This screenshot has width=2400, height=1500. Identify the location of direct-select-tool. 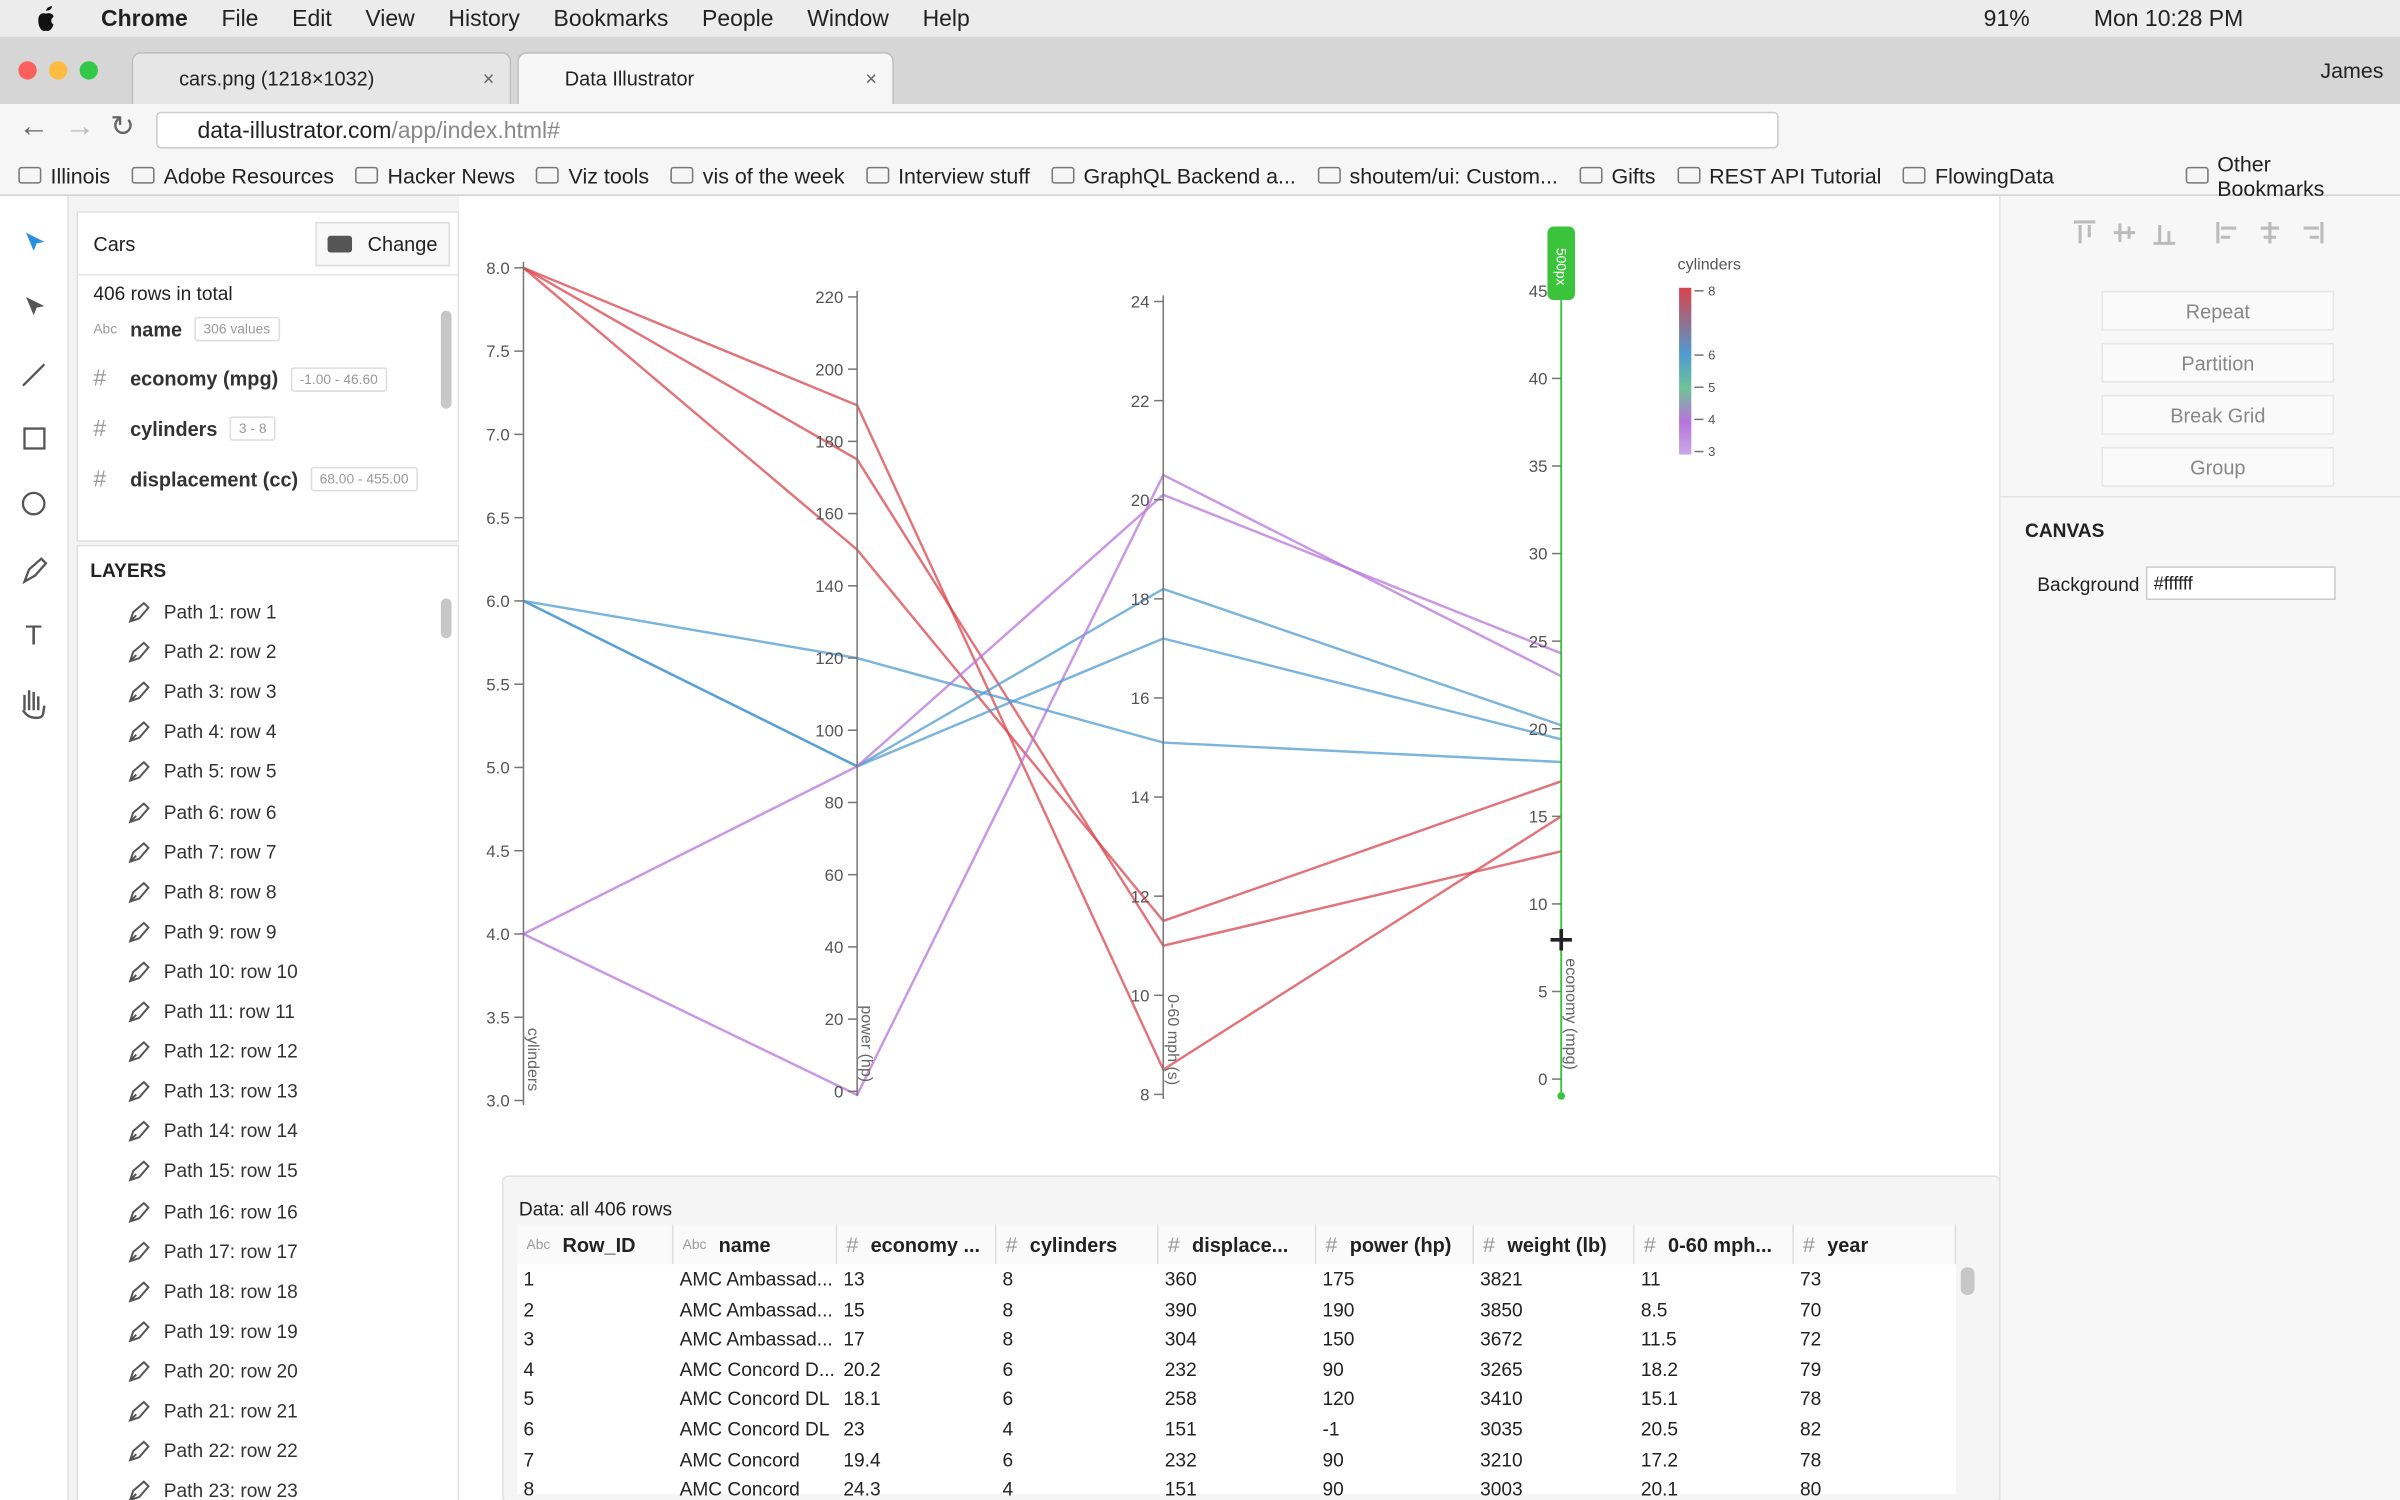
(35, 306).